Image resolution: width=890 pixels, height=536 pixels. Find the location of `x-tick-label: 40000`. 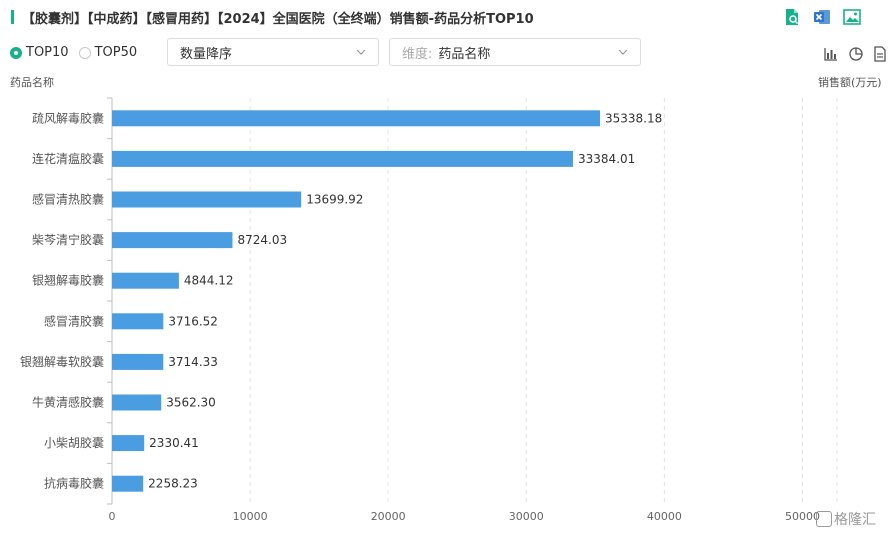

x-tick-label: 40000 is located at coordinates (664, 516).